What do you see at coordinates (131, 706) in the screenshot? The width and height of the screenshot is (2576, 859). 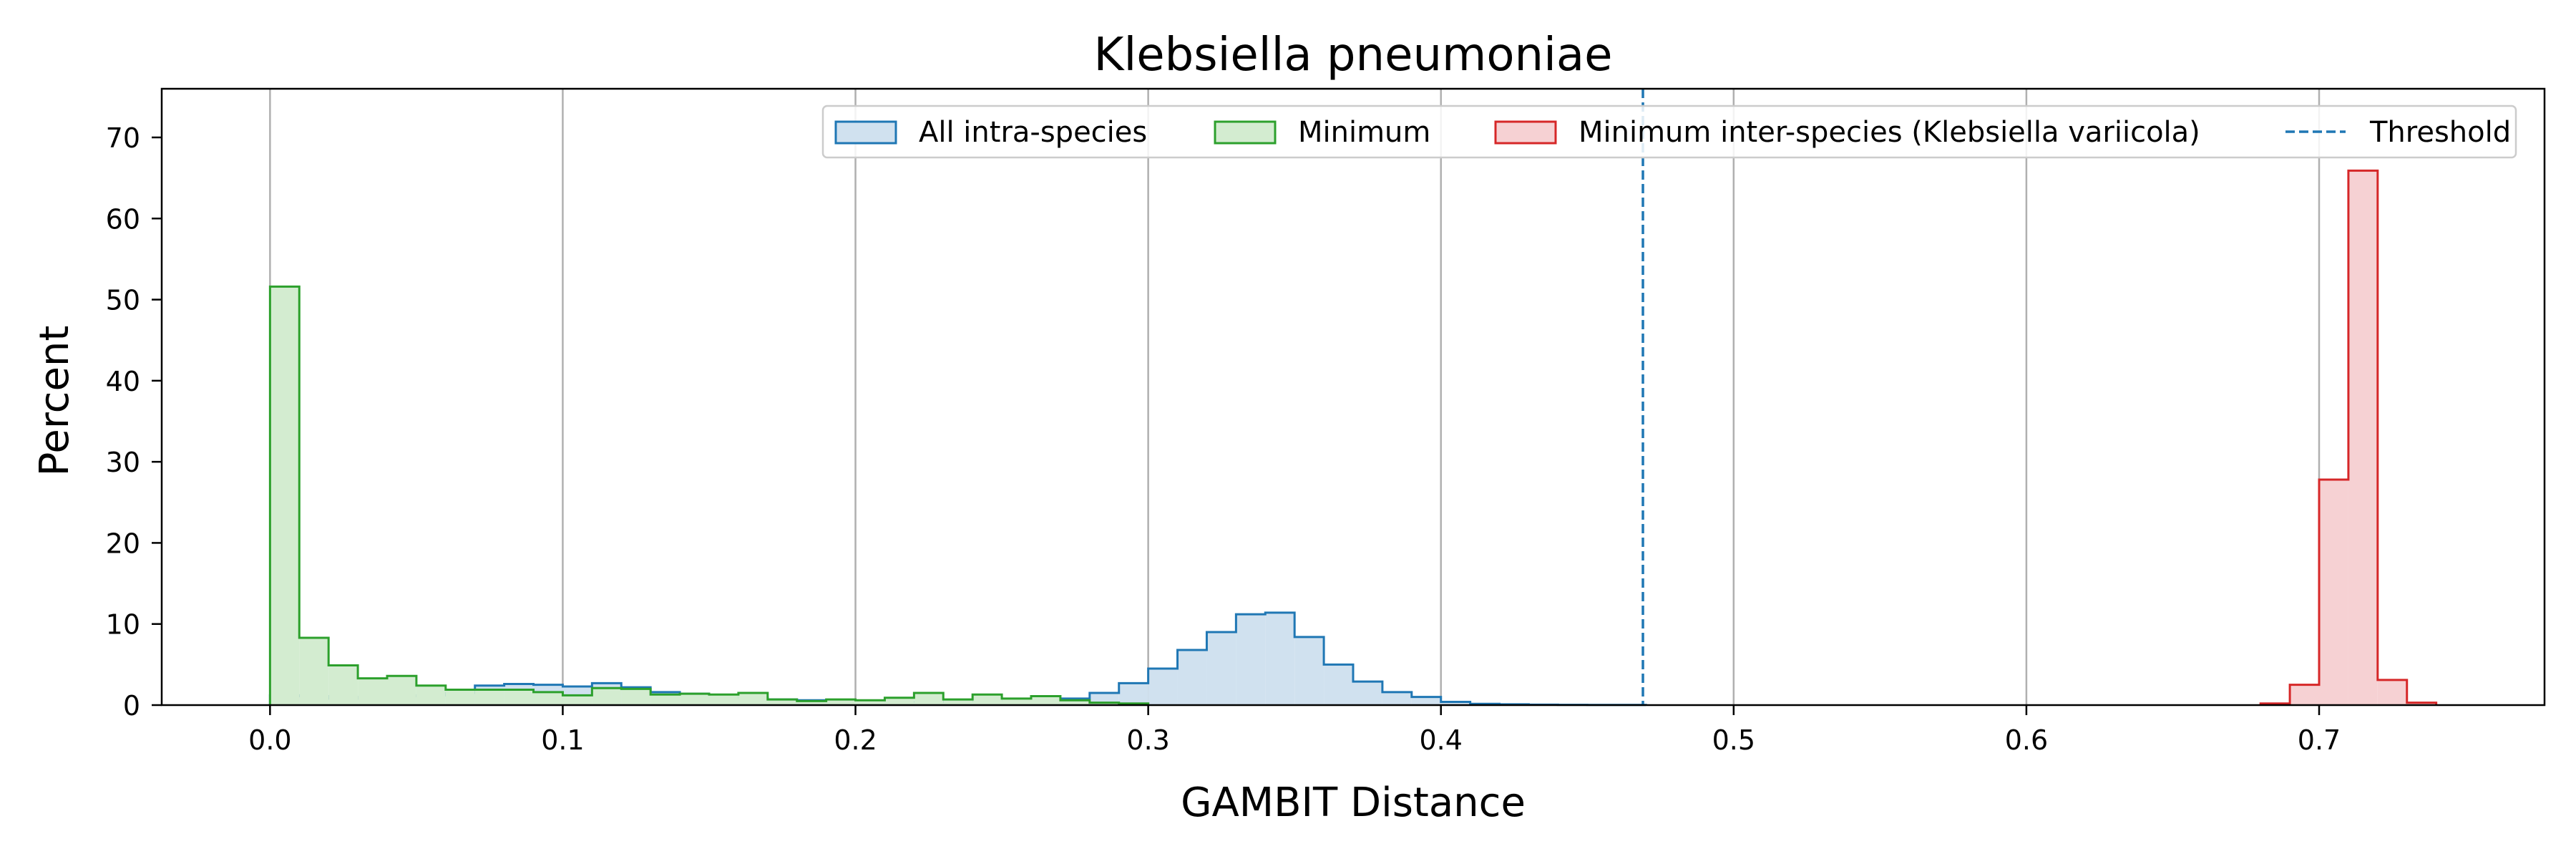 I see `y-tick-label-0: 0` at bounding box center [131, 706].